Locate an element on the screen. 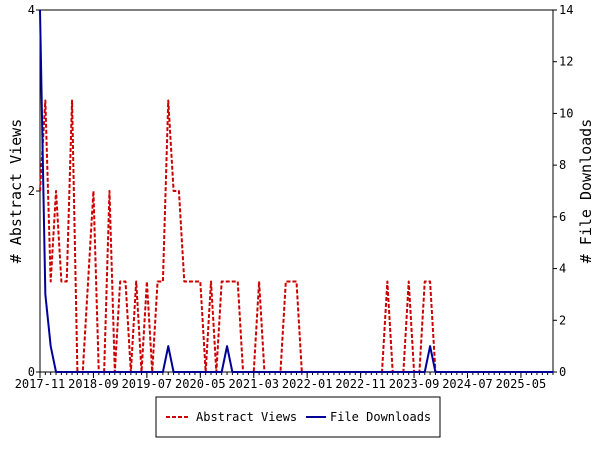  y-right-tick-label: 0 is located at coordinates (562, 372).